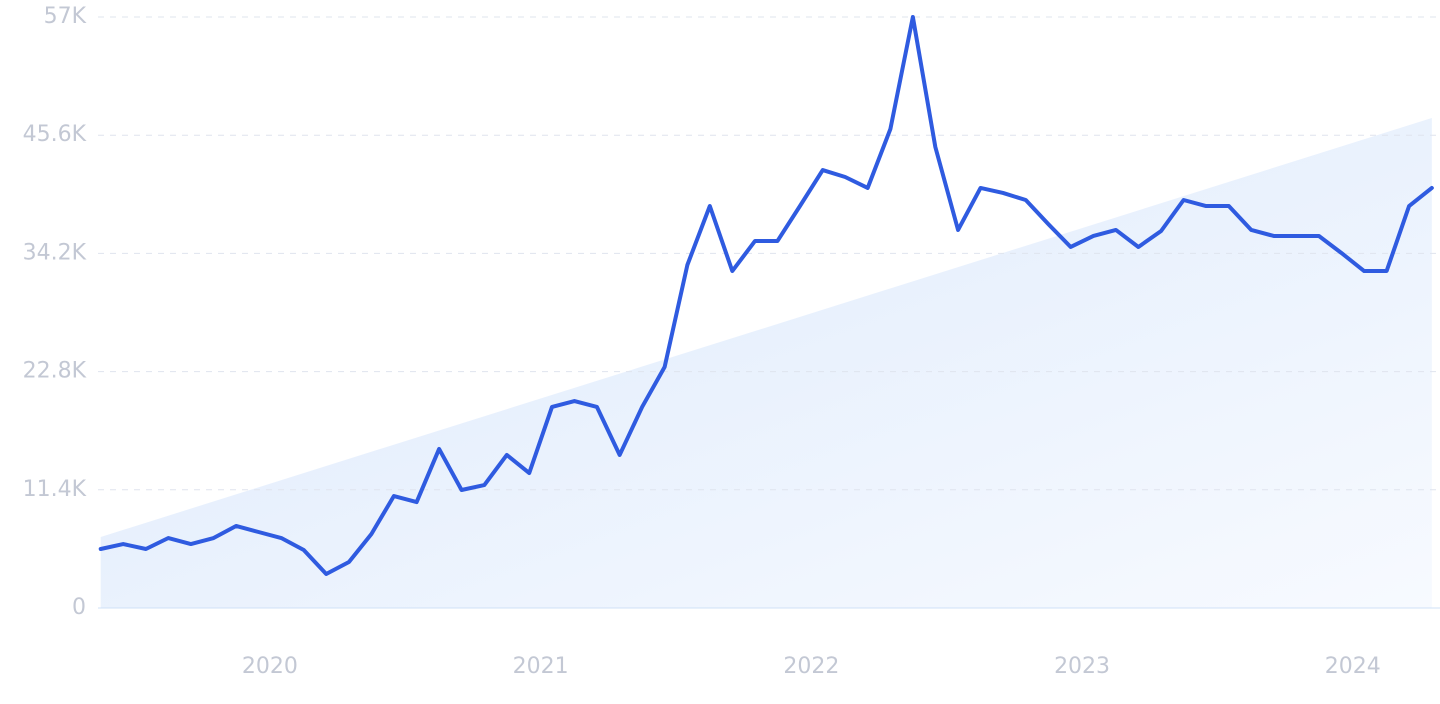  What do you see at coordinates (811, 666) in the screenshot?
I see `x-tick-label: 2022` at bounding box center [811, 666].